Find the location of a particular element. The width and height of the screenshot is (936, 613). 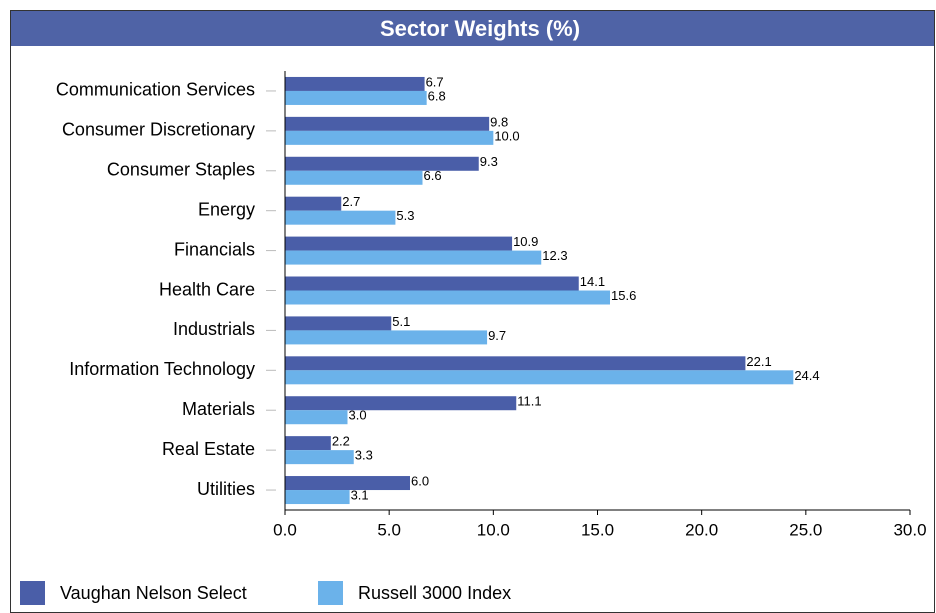

y-tick-label: Communication Services is located at coordinates (155, 90).